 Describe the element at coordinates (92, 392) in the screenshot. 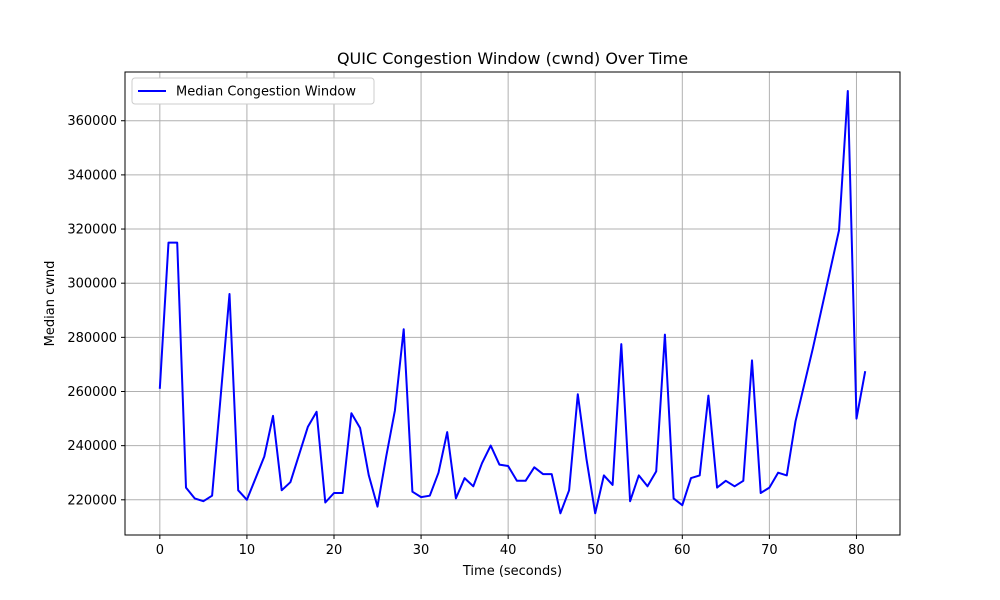

I see `y-tick-label: 260000` at that location.